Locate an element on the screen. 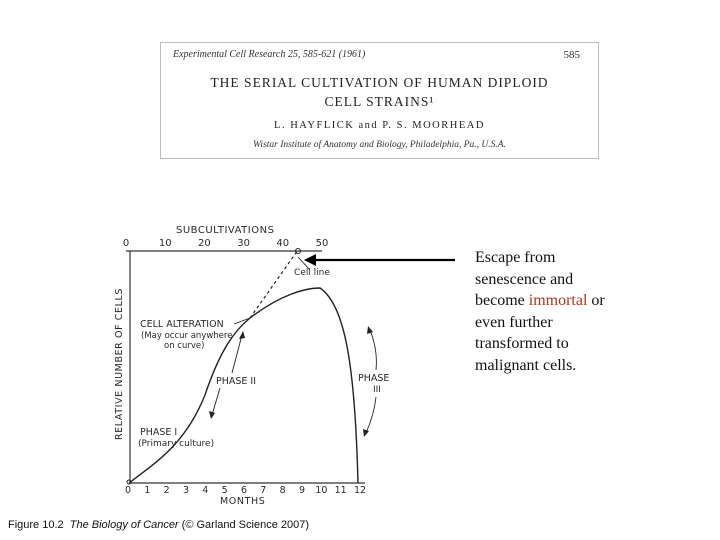 The image size is (720, 540). annotation-arrow is located at coordinates (379, 260).